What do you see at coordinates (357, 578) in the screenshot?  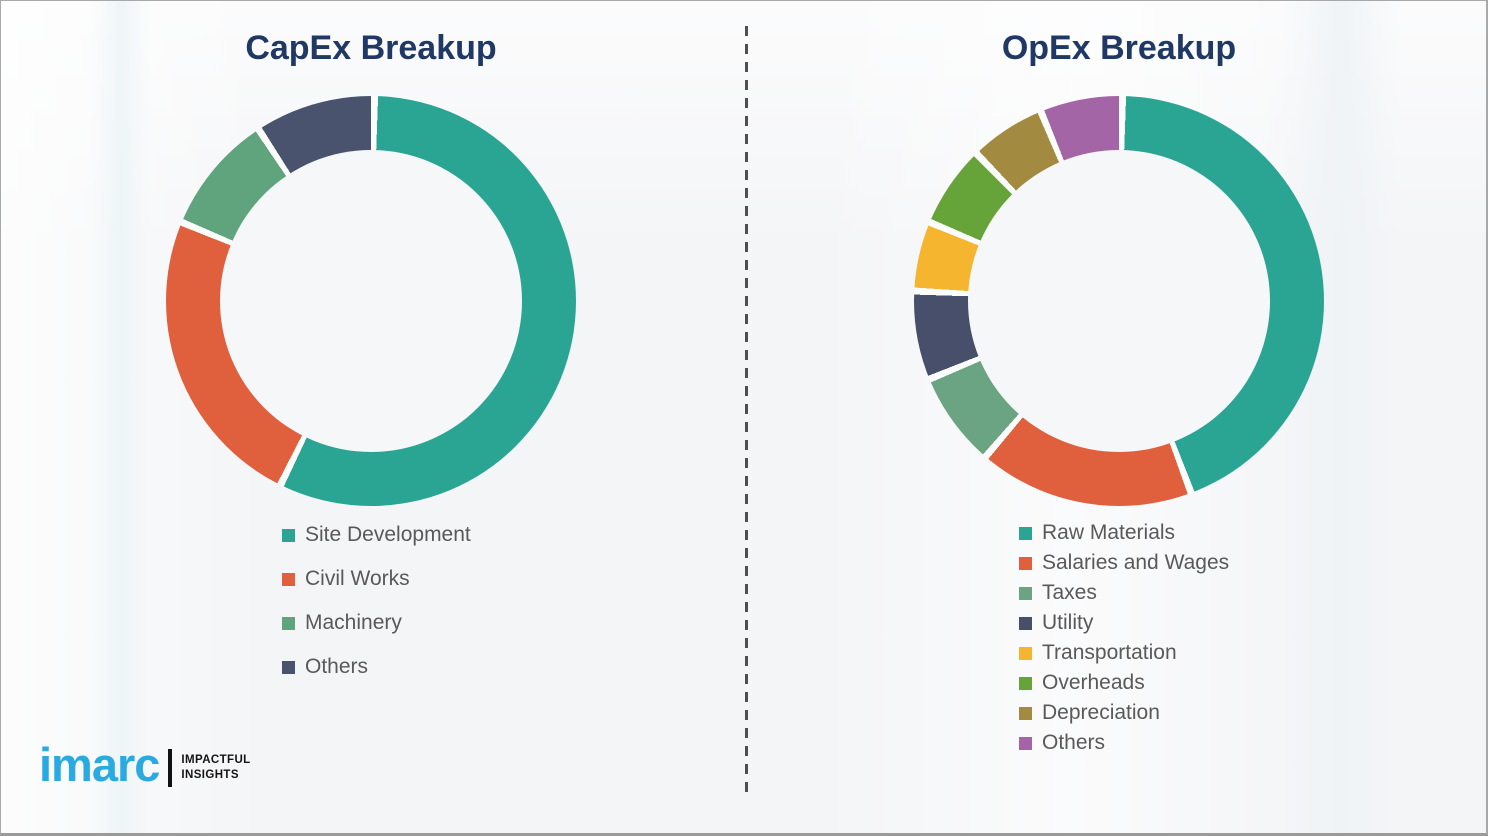 I see `legend-label: Civil Works` at bounding box center [357, 578].